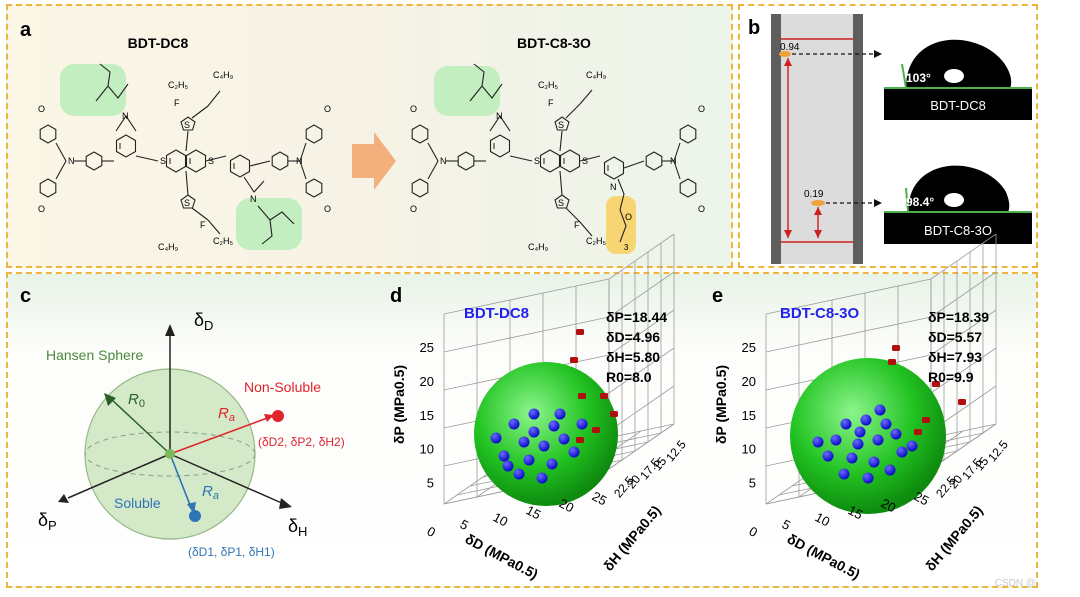 Image resolution: width=1080 pixels, height=597 pixels. What do you see at coordinates (717, 296) in the screenshot?
I see `panel-e-letter: e` at bounding box center [717, 296].